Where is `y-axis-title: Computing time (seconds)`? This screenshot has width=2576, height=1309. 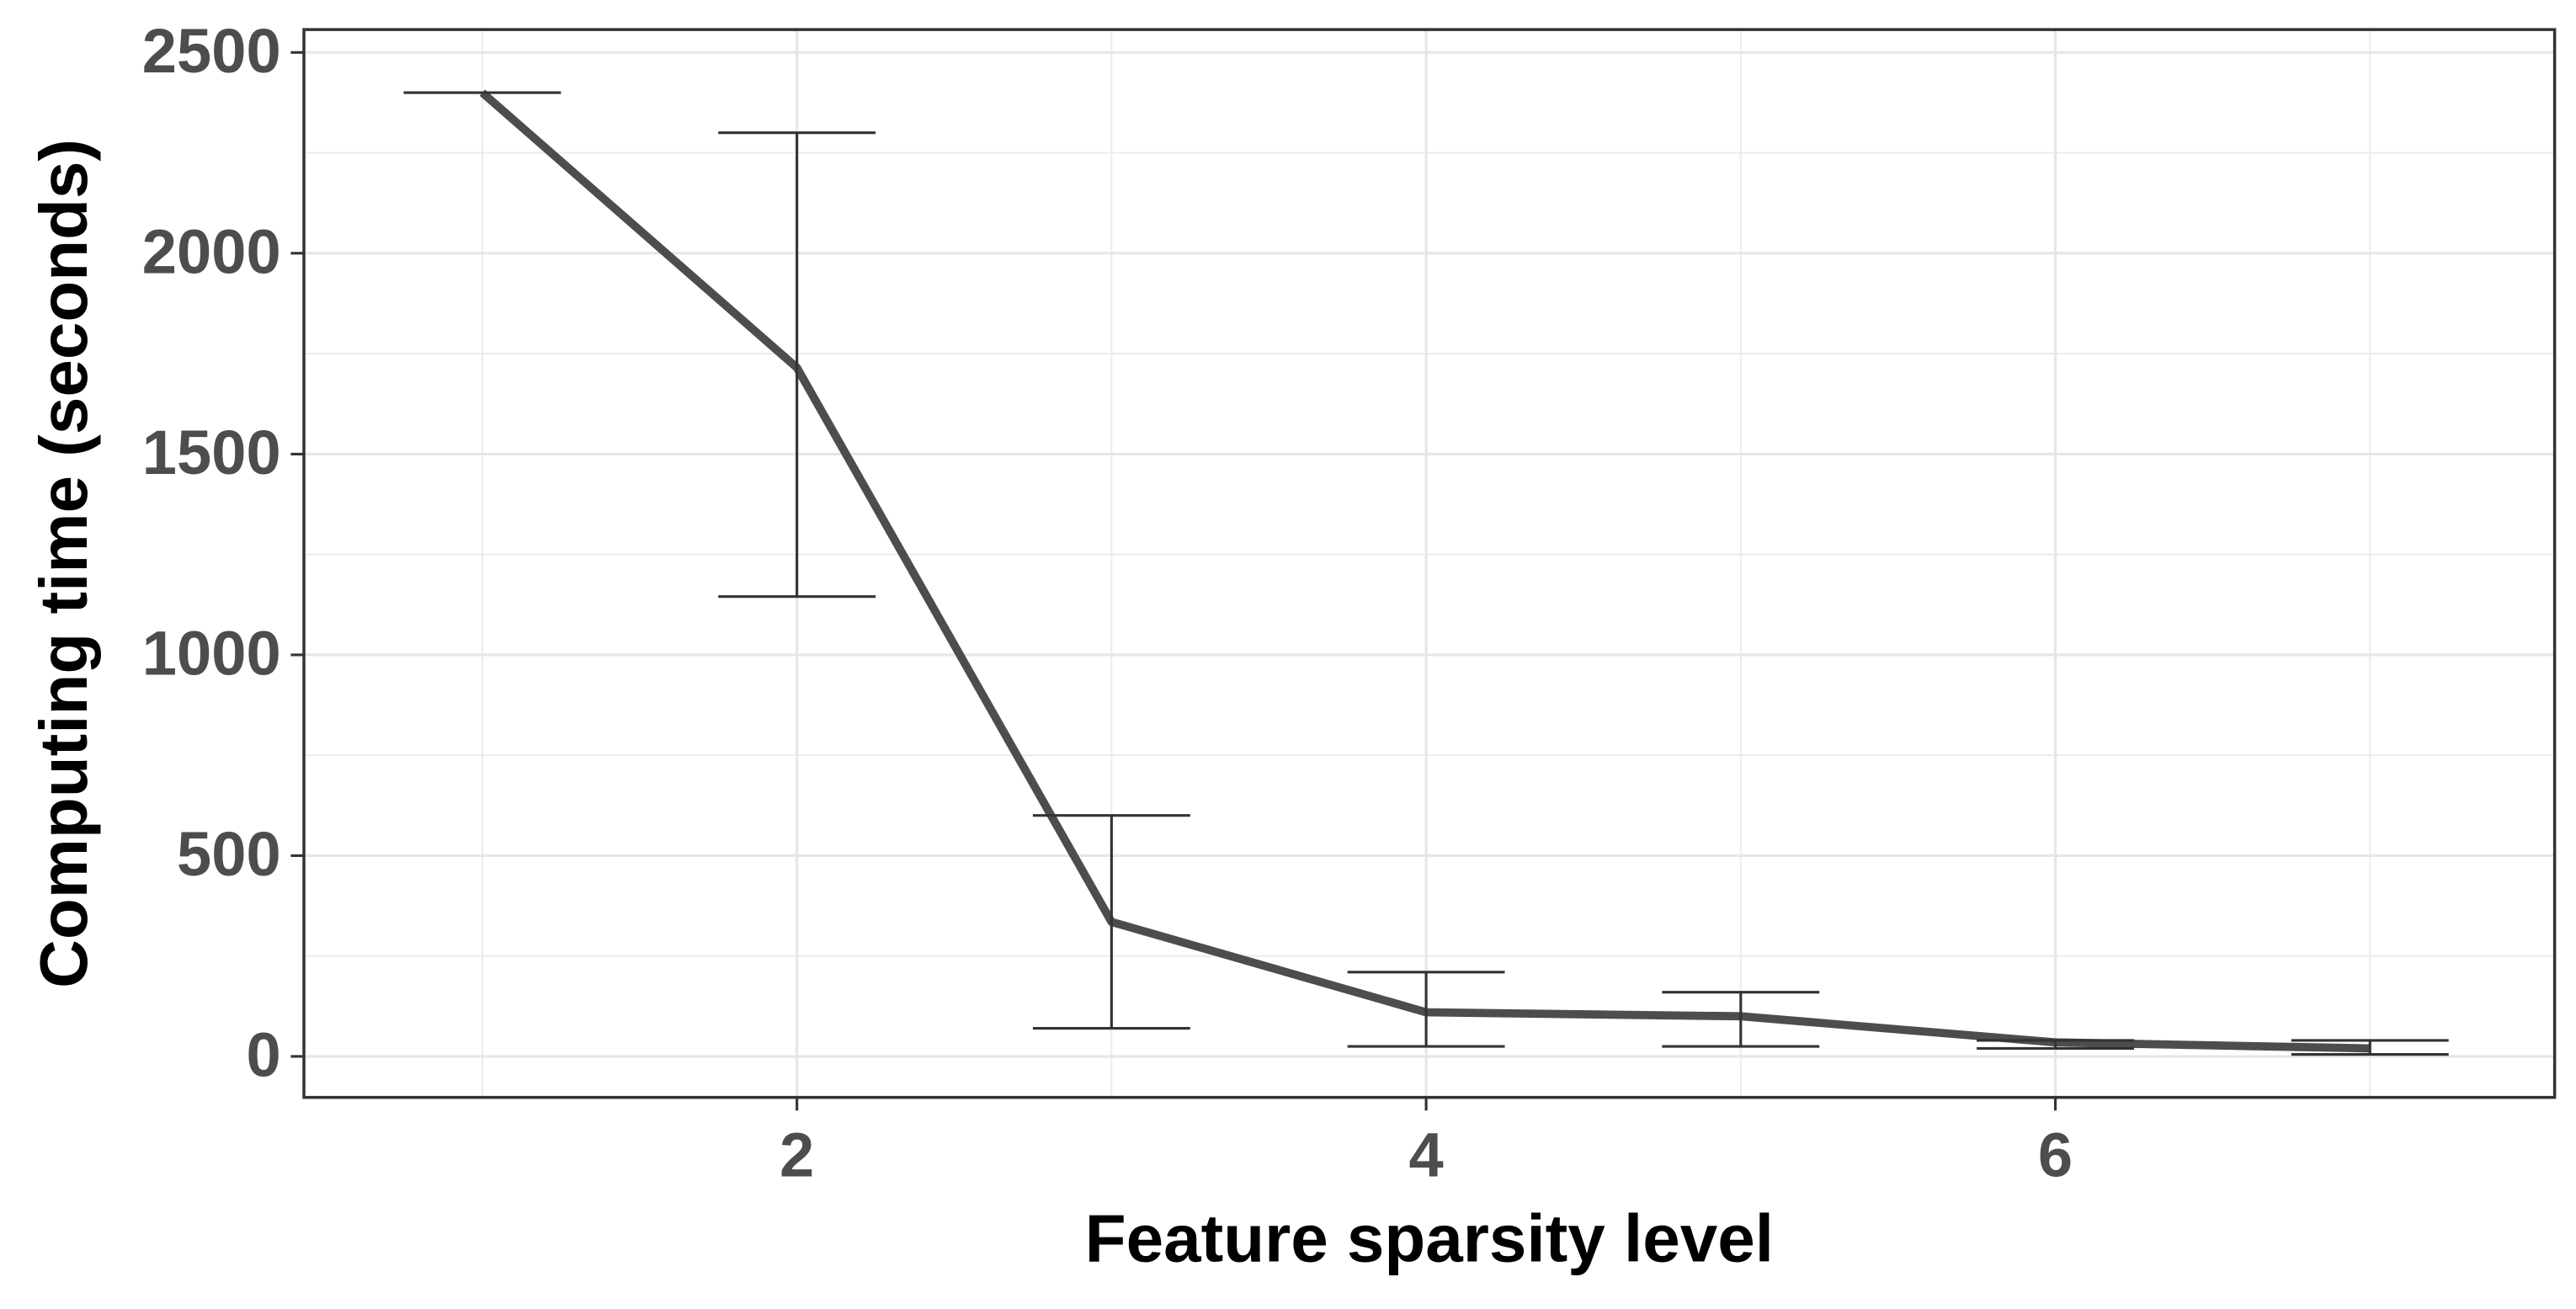 y-axis-title: Computing time (seconds) is located at coordinates (63, 563).